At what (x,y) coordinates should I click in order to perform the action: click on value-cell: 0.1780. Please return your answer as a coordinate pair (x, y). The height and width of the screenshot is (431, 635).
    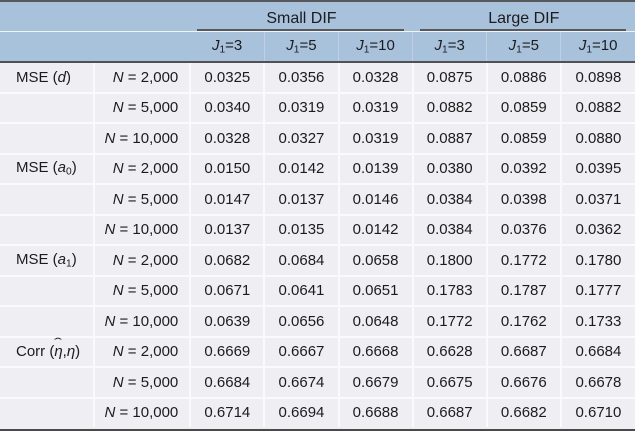
    Looking at the image, I should click on (597, 260).